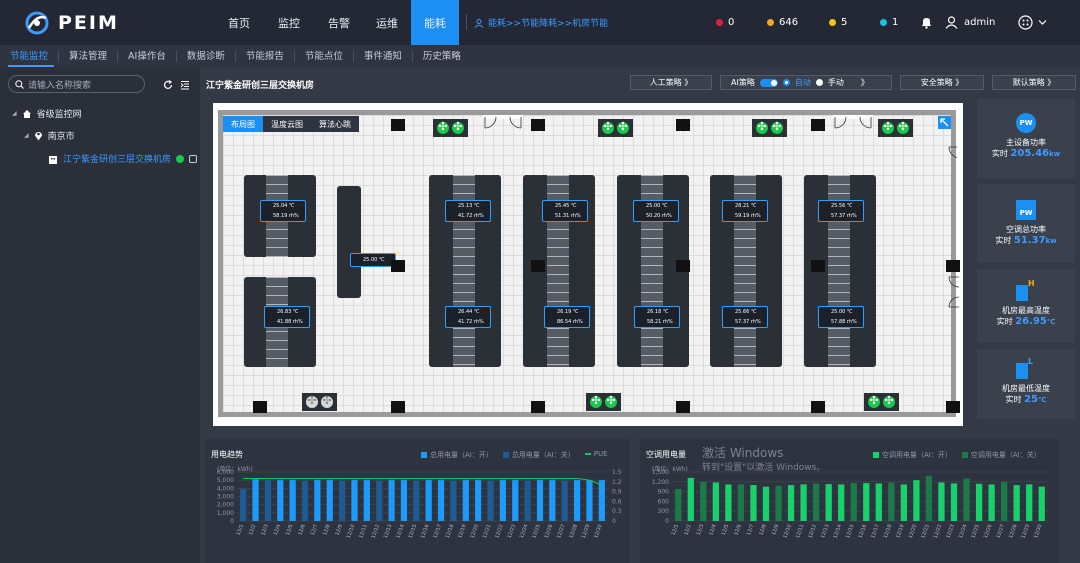  I want to click on subnav-algorithm: 算法管理, so click(89, 56).